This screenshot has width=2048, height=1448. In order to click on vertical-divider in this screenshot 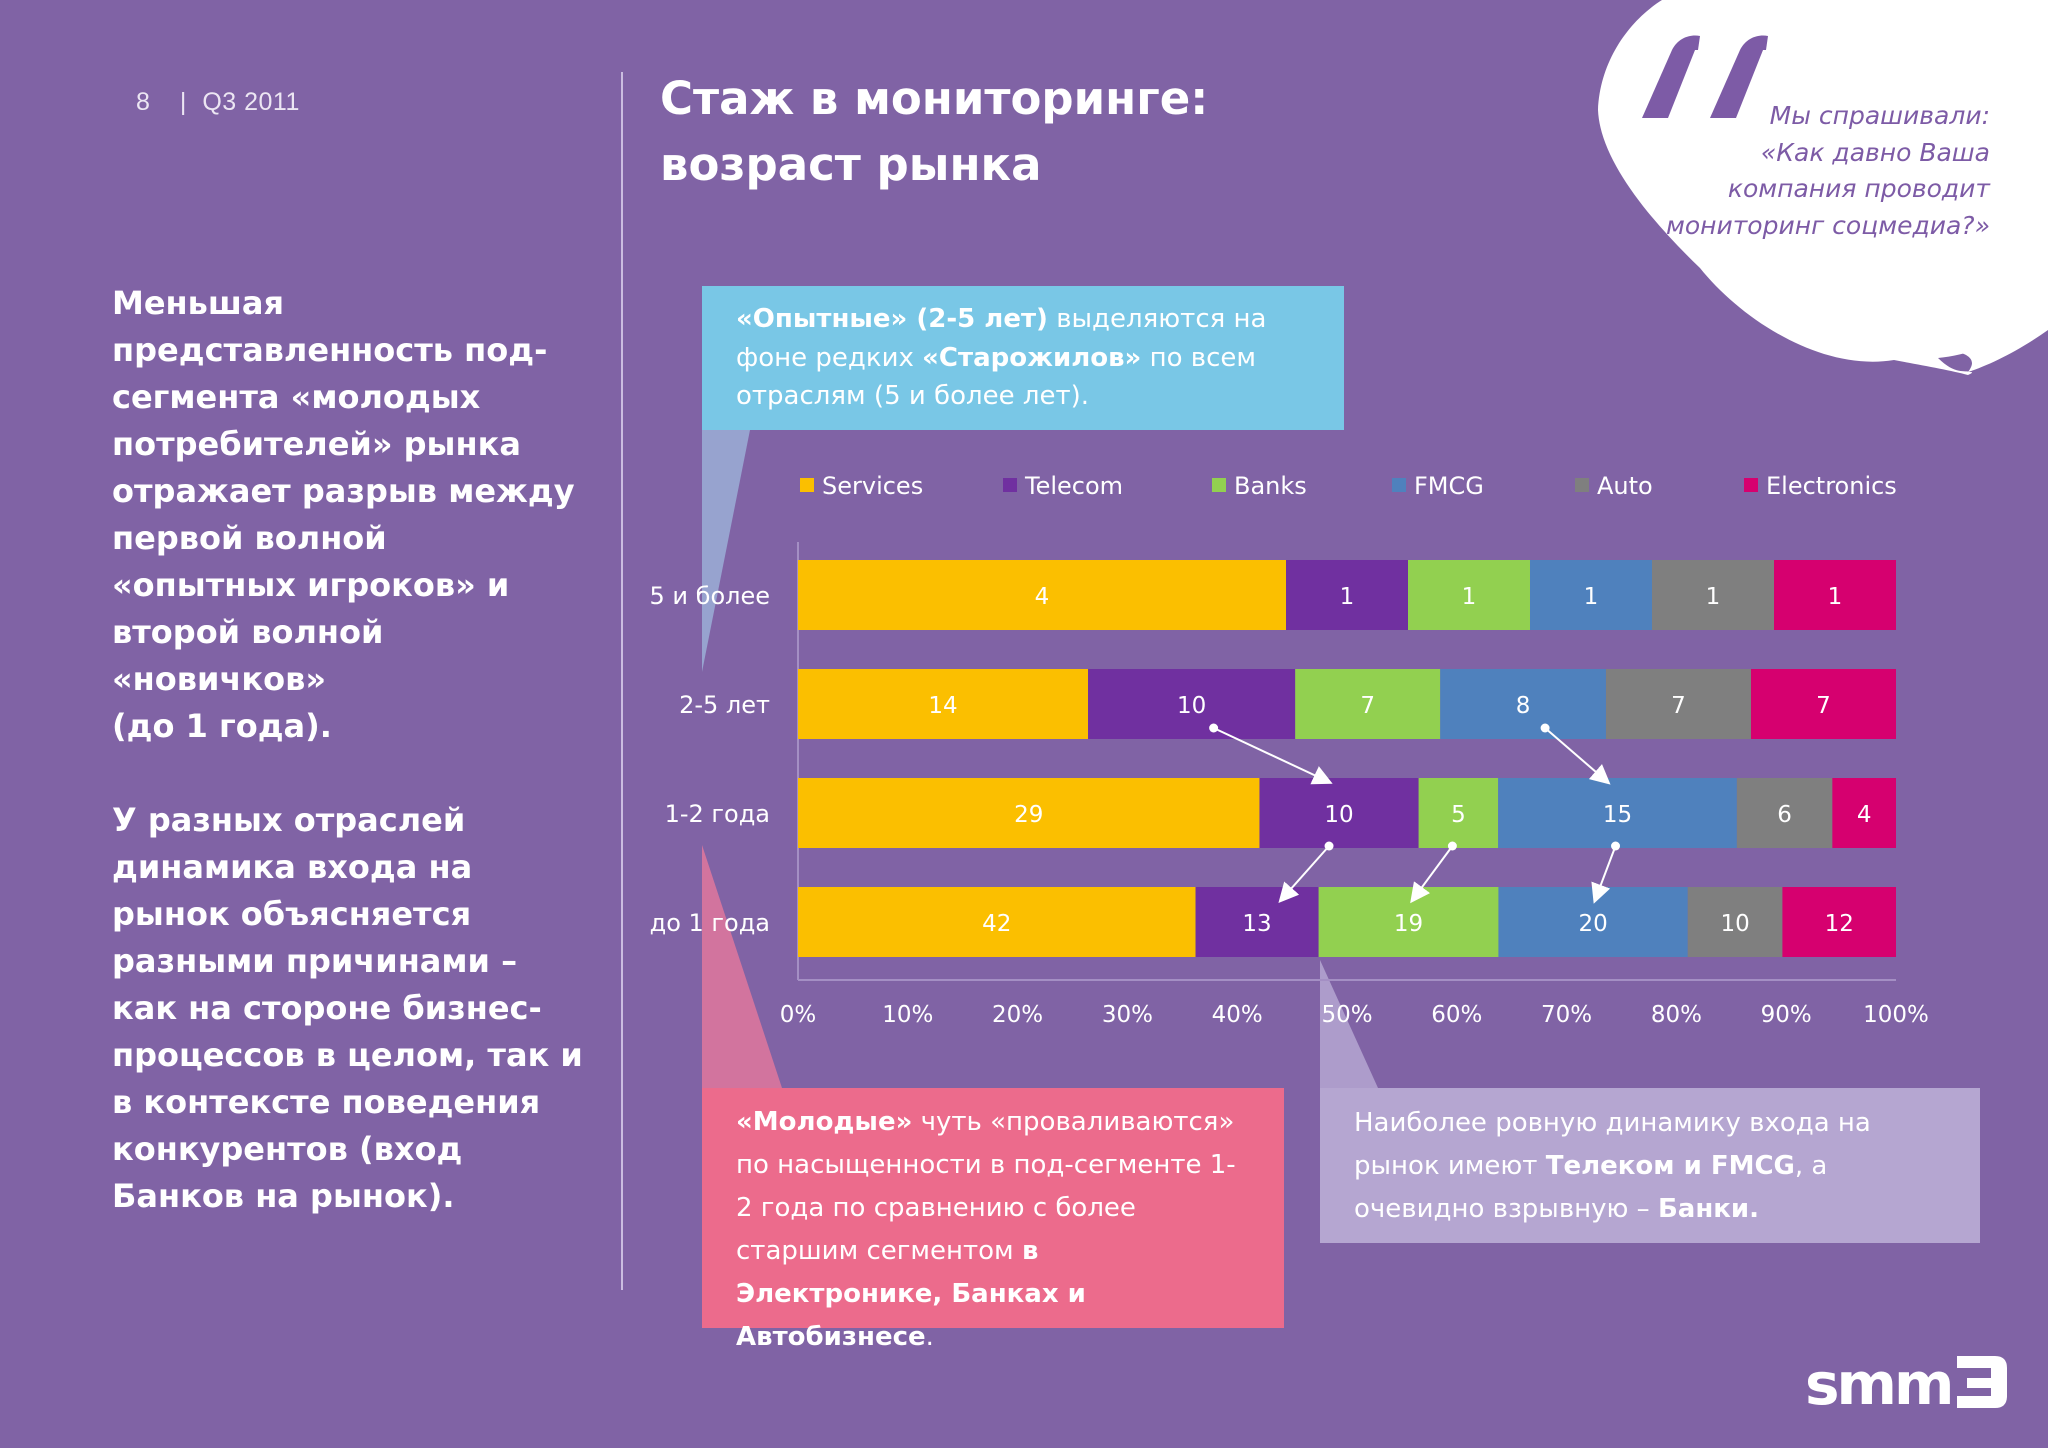, I will do `click(622, 681)`.